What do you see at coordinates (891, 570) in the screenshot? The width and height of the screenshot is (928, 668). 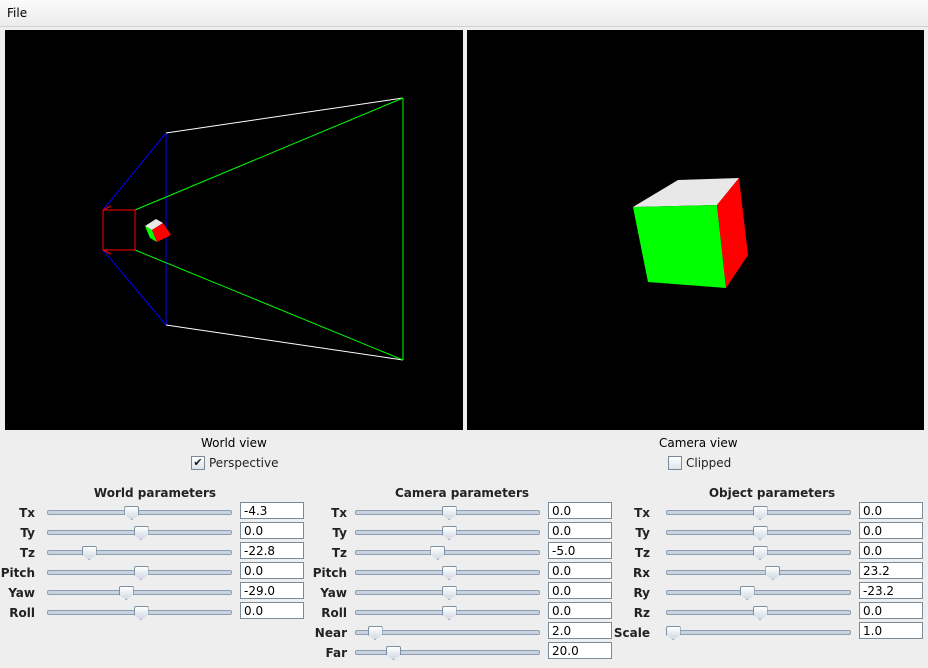 I see `value-field-rx` at bounding box center [891, 570].